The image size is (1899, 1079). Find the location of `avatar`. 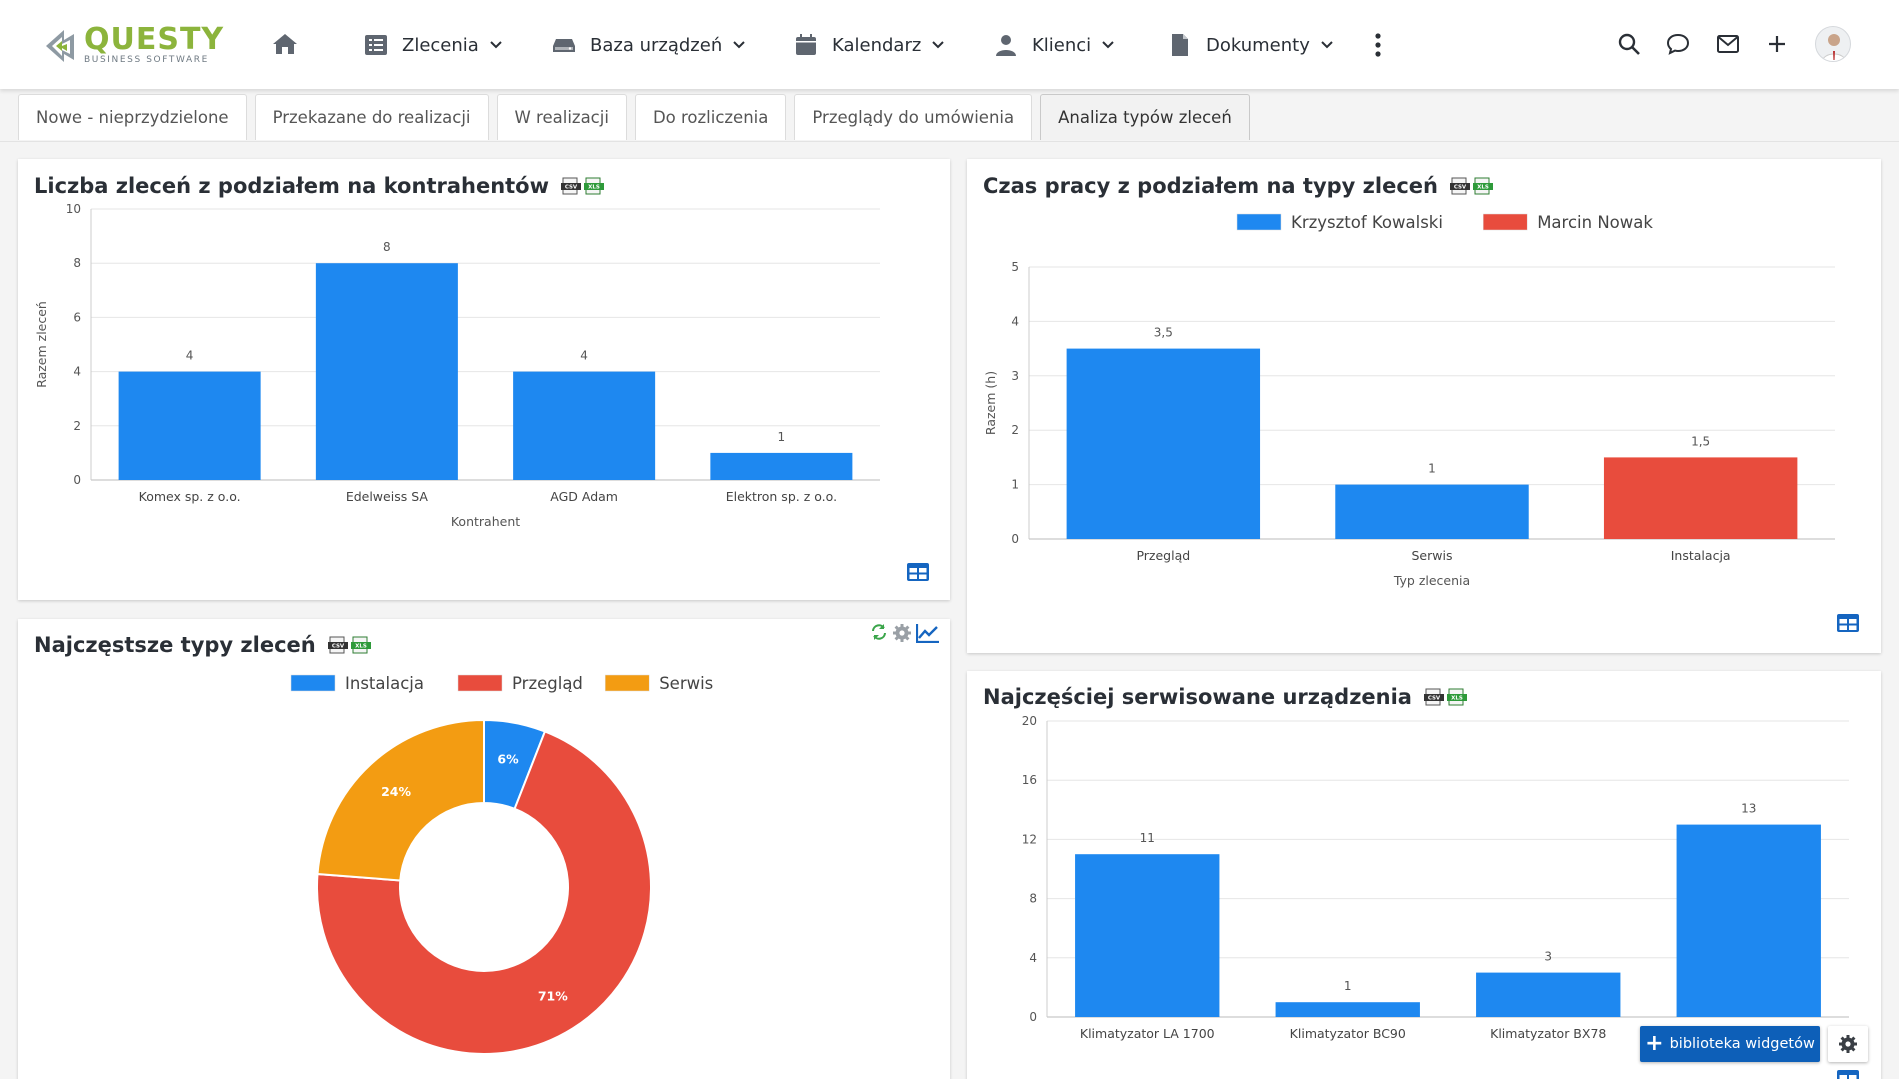

avatar is located at coordinates (1833, 44).